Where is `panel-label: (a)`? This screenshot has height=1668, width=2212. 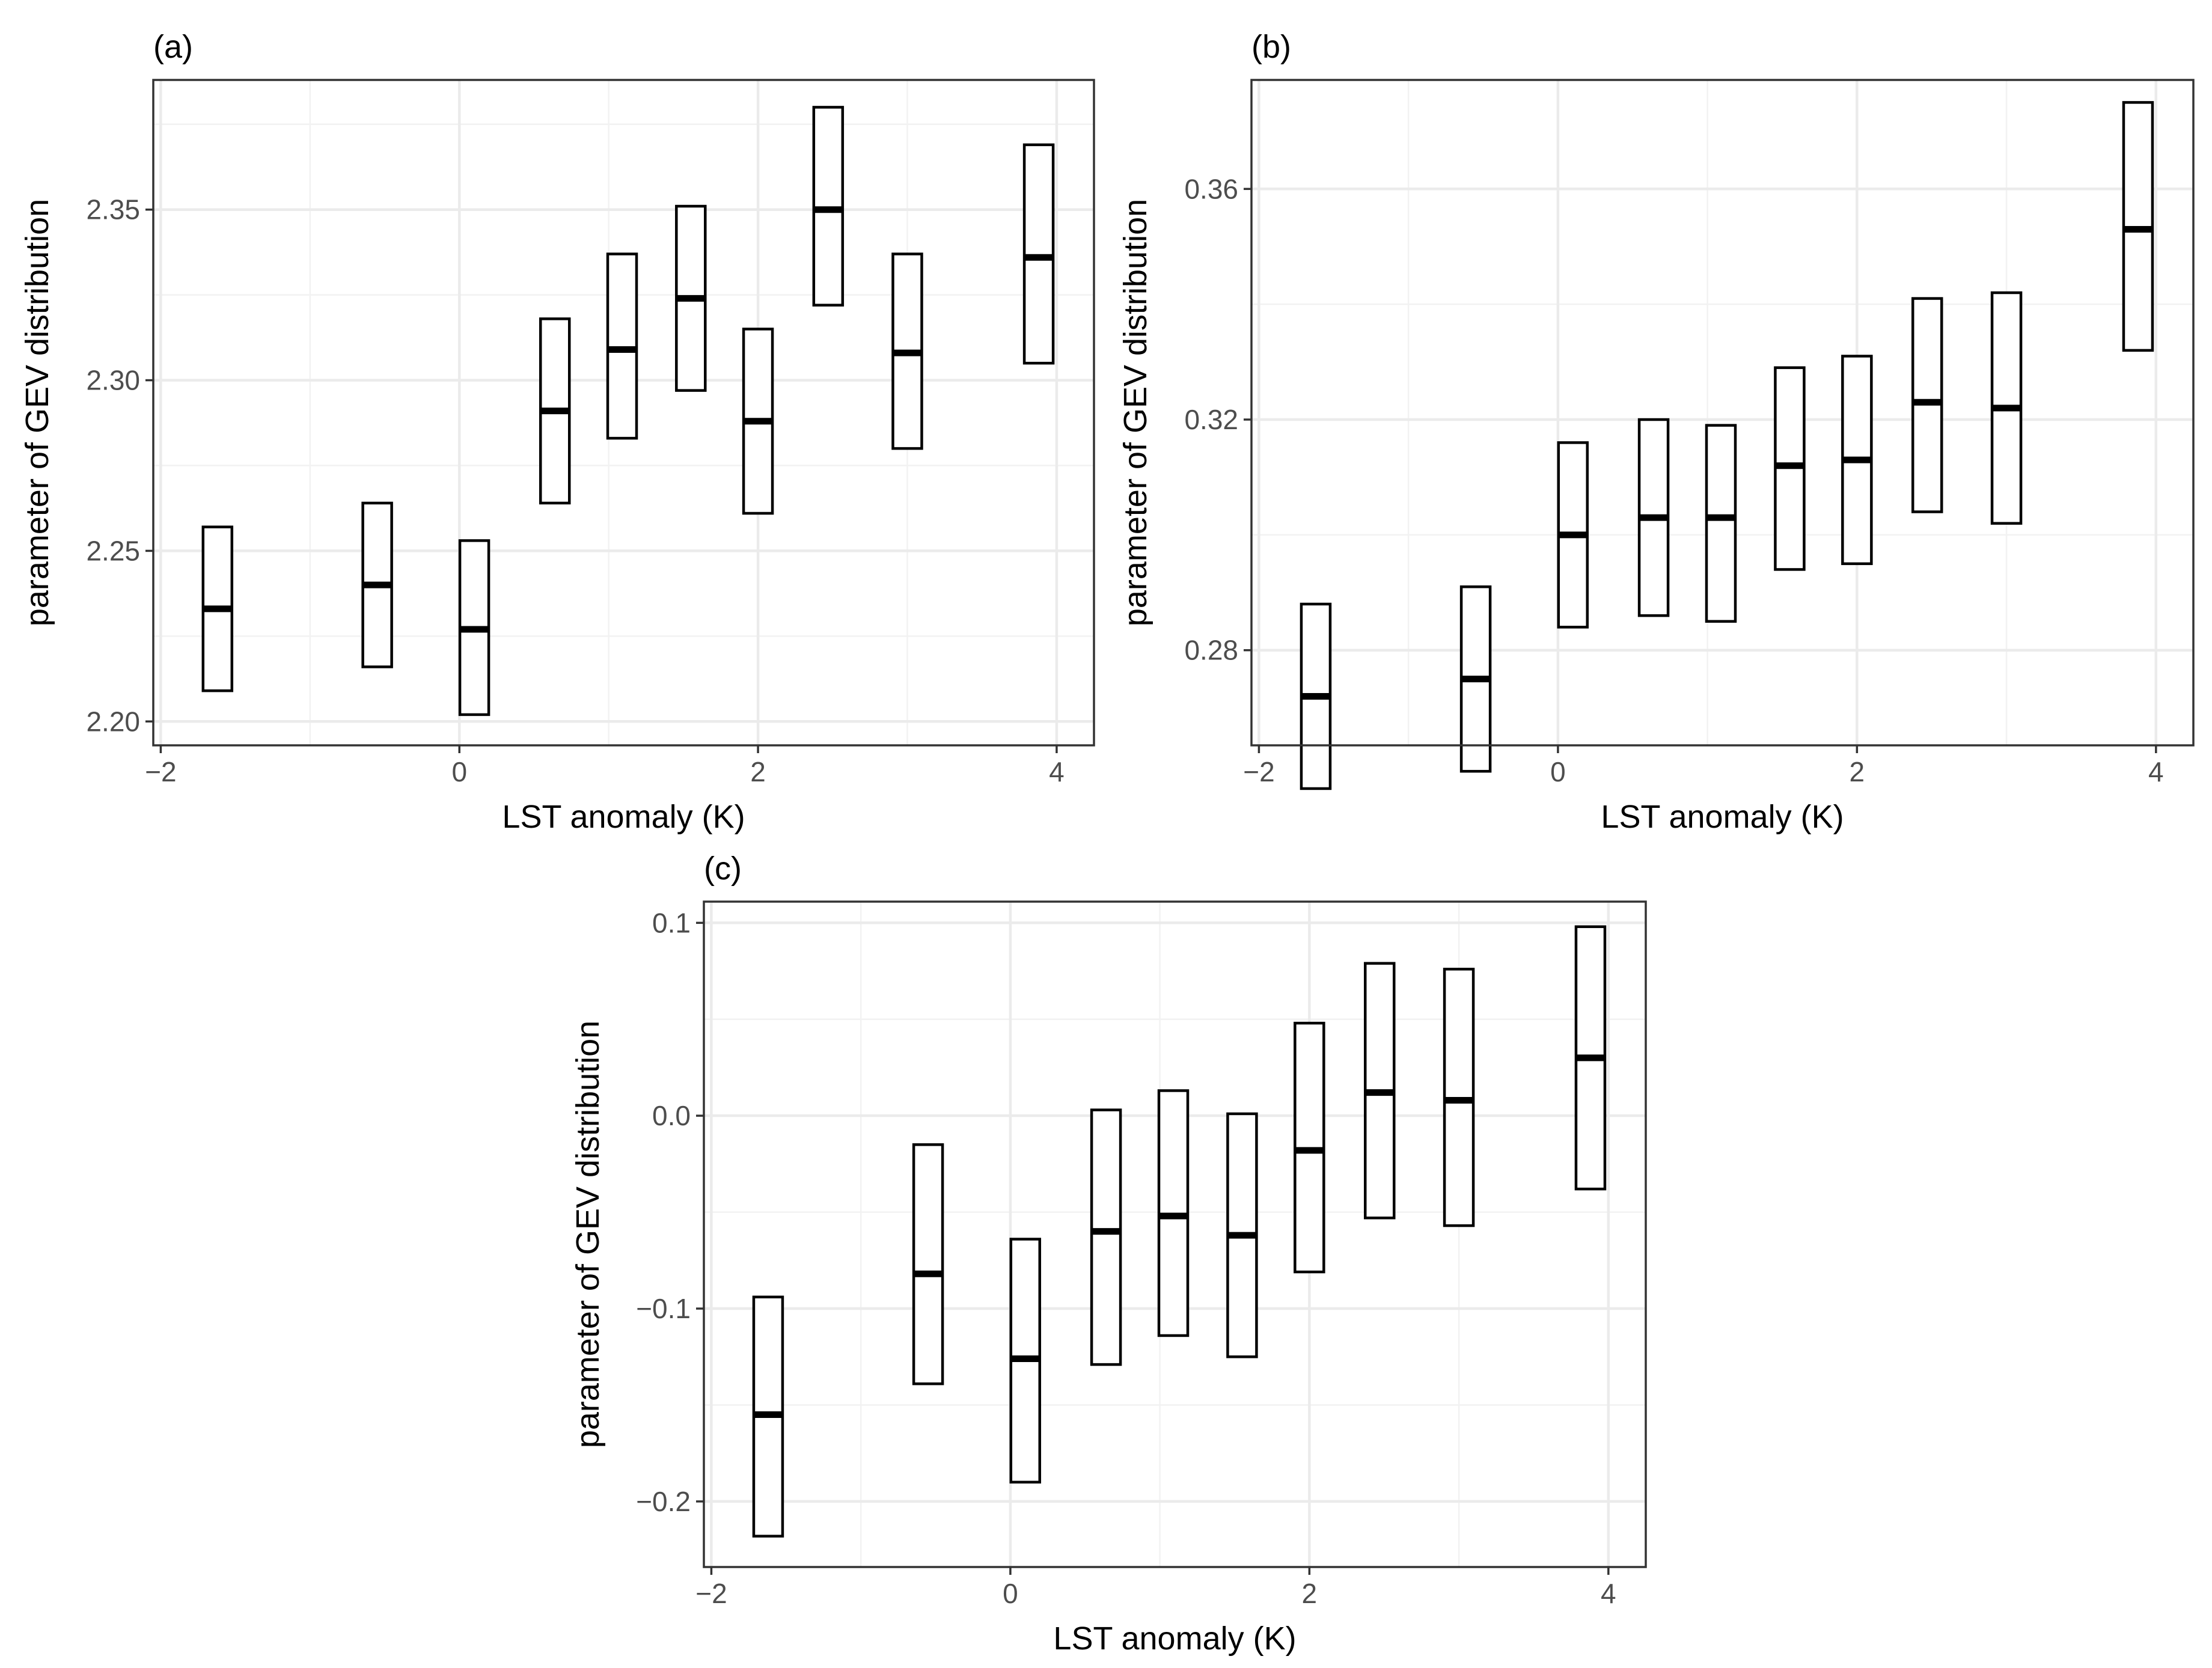
panel-label: (a) is located at coordinates (173, 47).